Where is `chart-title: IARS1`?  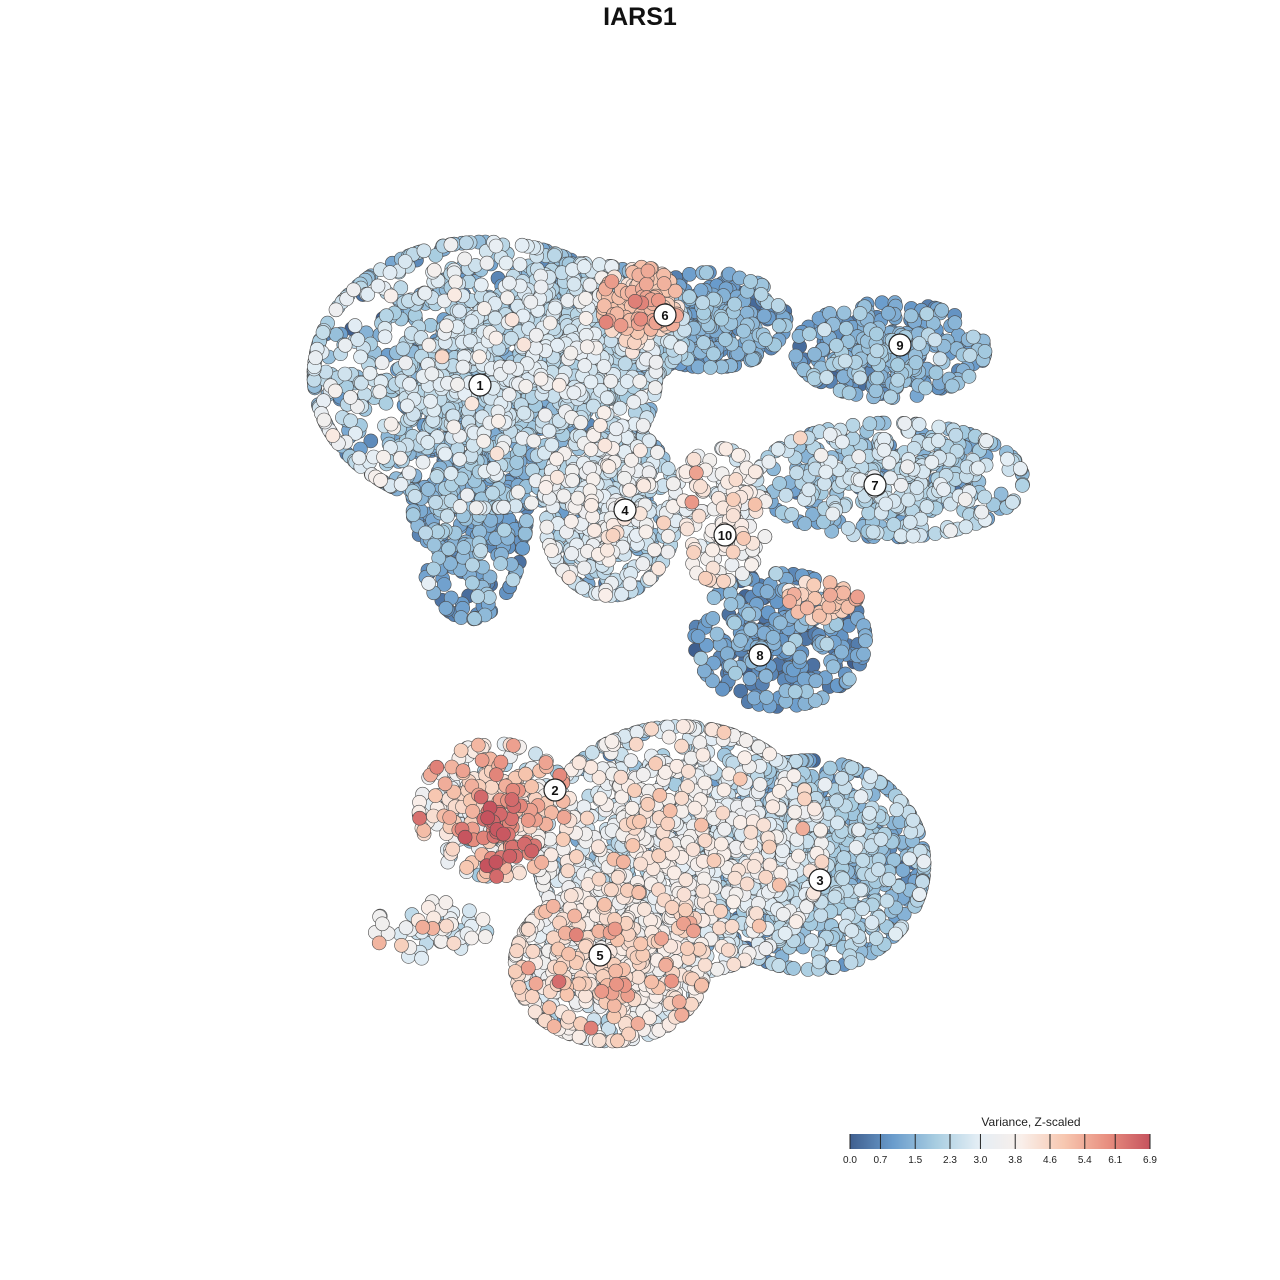 chart-title: IARS1 is located at coordinates (640, 17).